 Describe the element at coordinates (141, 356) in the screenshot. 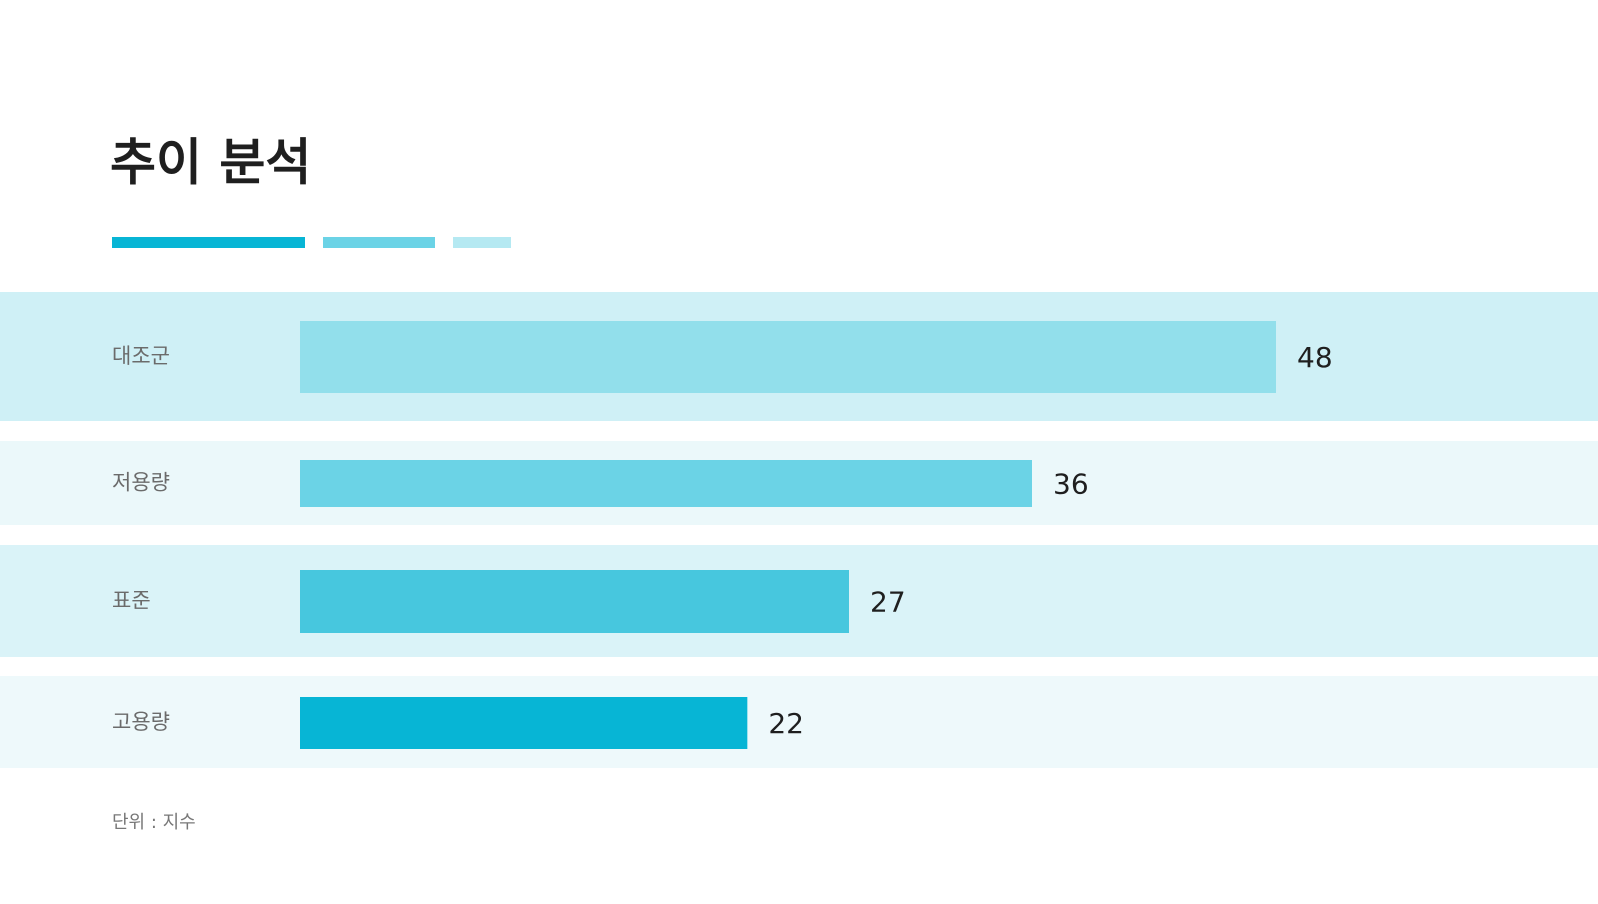

I see `category-label: 대조군` at that location.